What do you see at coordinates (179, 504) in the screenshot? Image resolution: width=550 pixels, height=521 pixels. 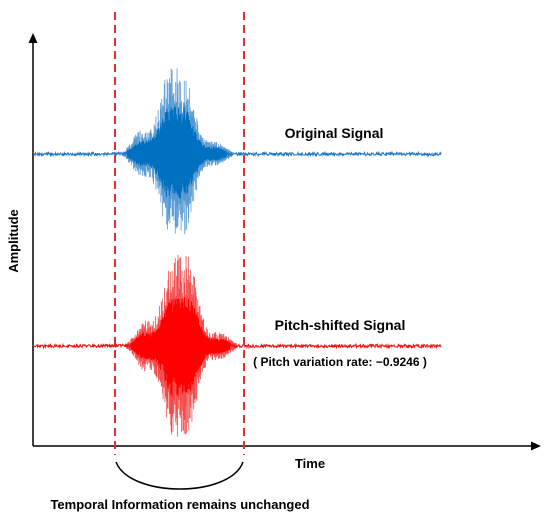 I see `brace-label: Temporal Information remains unchanged` at bounding box center [179, 504].